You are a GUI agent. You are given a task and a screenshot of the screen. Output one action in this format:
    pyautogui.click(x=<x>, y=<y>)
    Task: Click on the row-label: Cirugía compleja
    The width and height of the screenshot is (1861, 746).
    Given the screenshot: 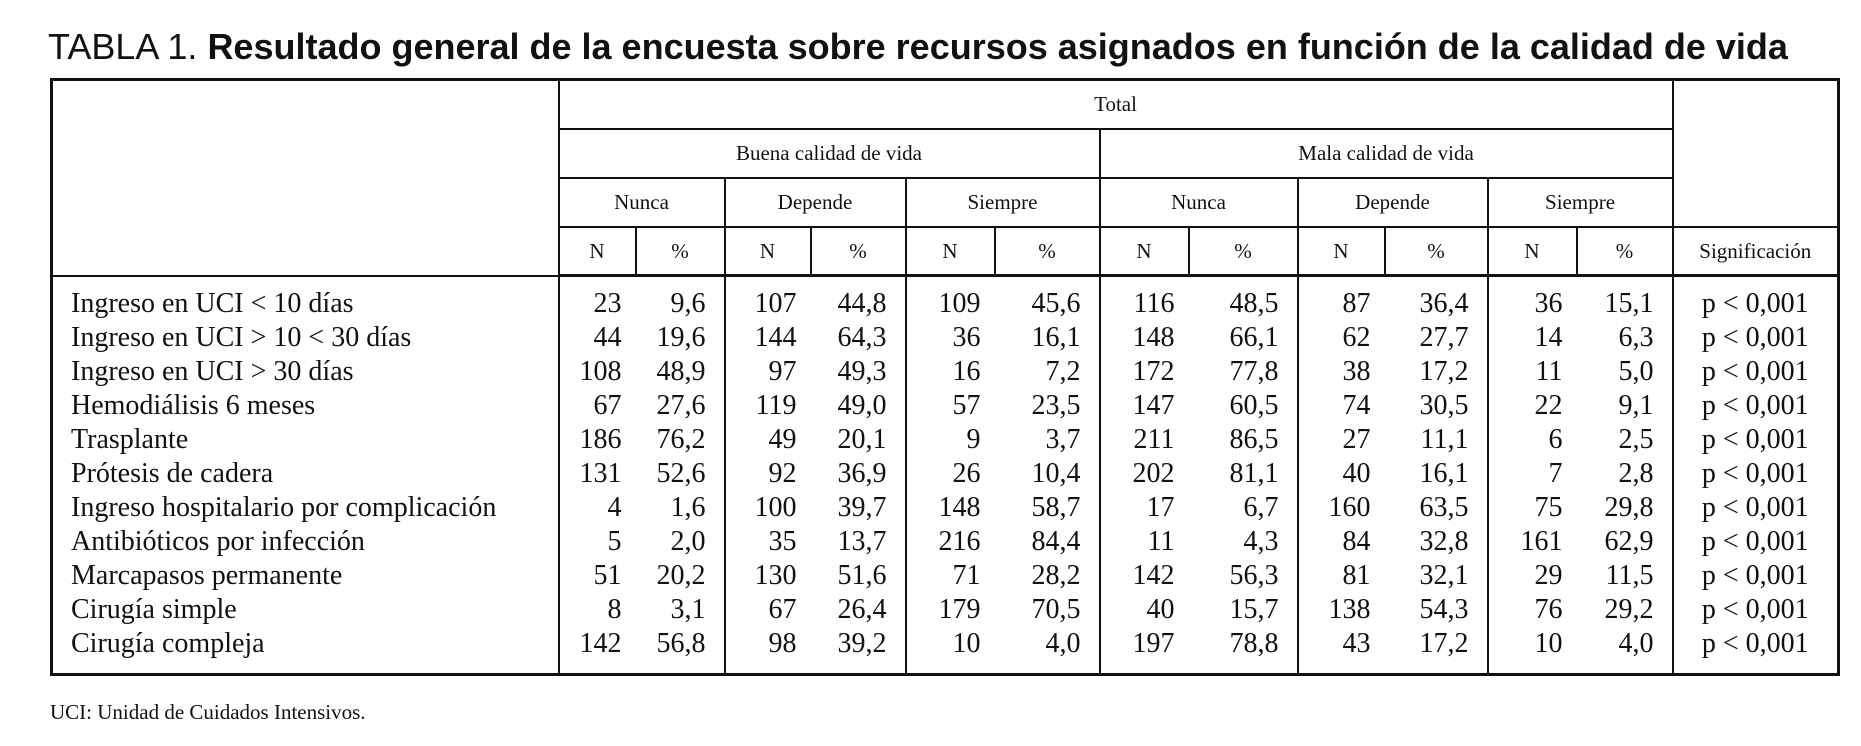 What is the action you would take?
    pyautogui.click(x=305, y=651)
    